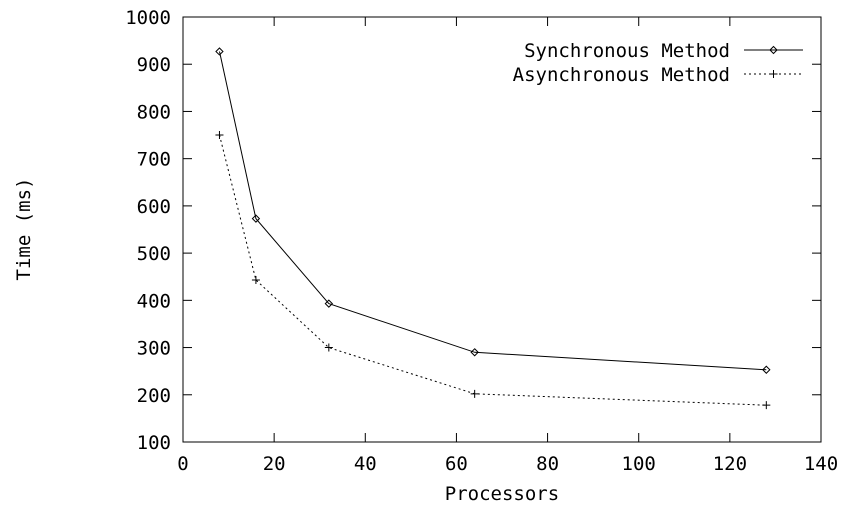 The width and height of the screenshot is (846, 508). I want to click on x-tick-label: 80, so click(547, 464).